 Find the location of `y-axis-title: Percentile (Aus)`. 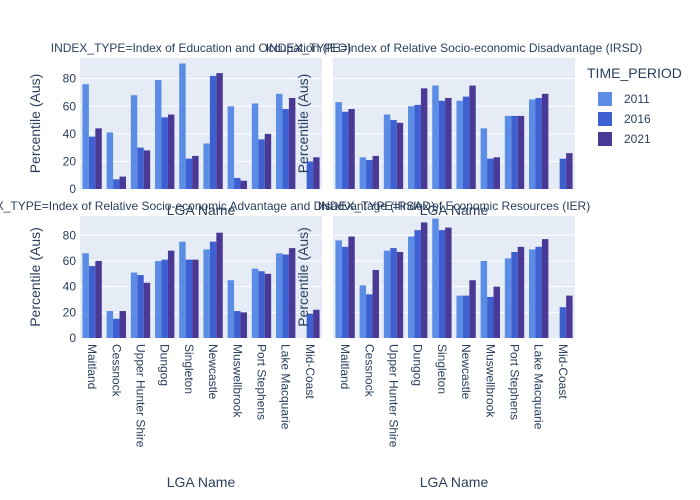

y-axis-title: Percentile (Aus) is located at coordinates (35, 277).